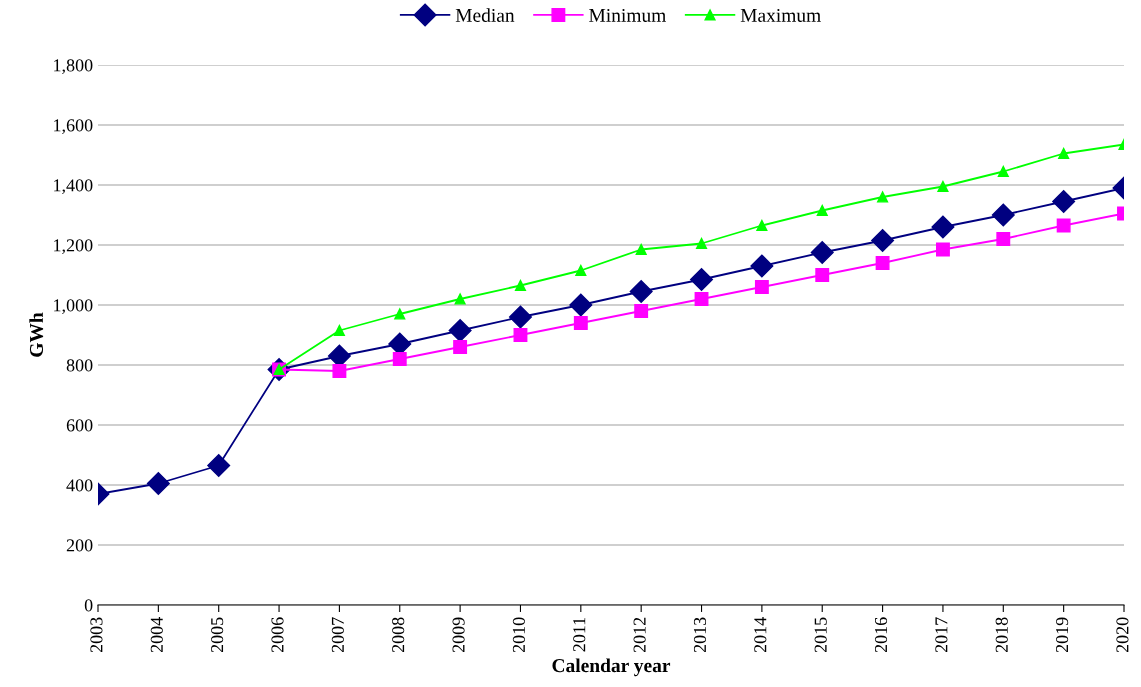 This screenshot has width=1141, height=687. I want to click on y-tick-label: 0, so click(88, 605).